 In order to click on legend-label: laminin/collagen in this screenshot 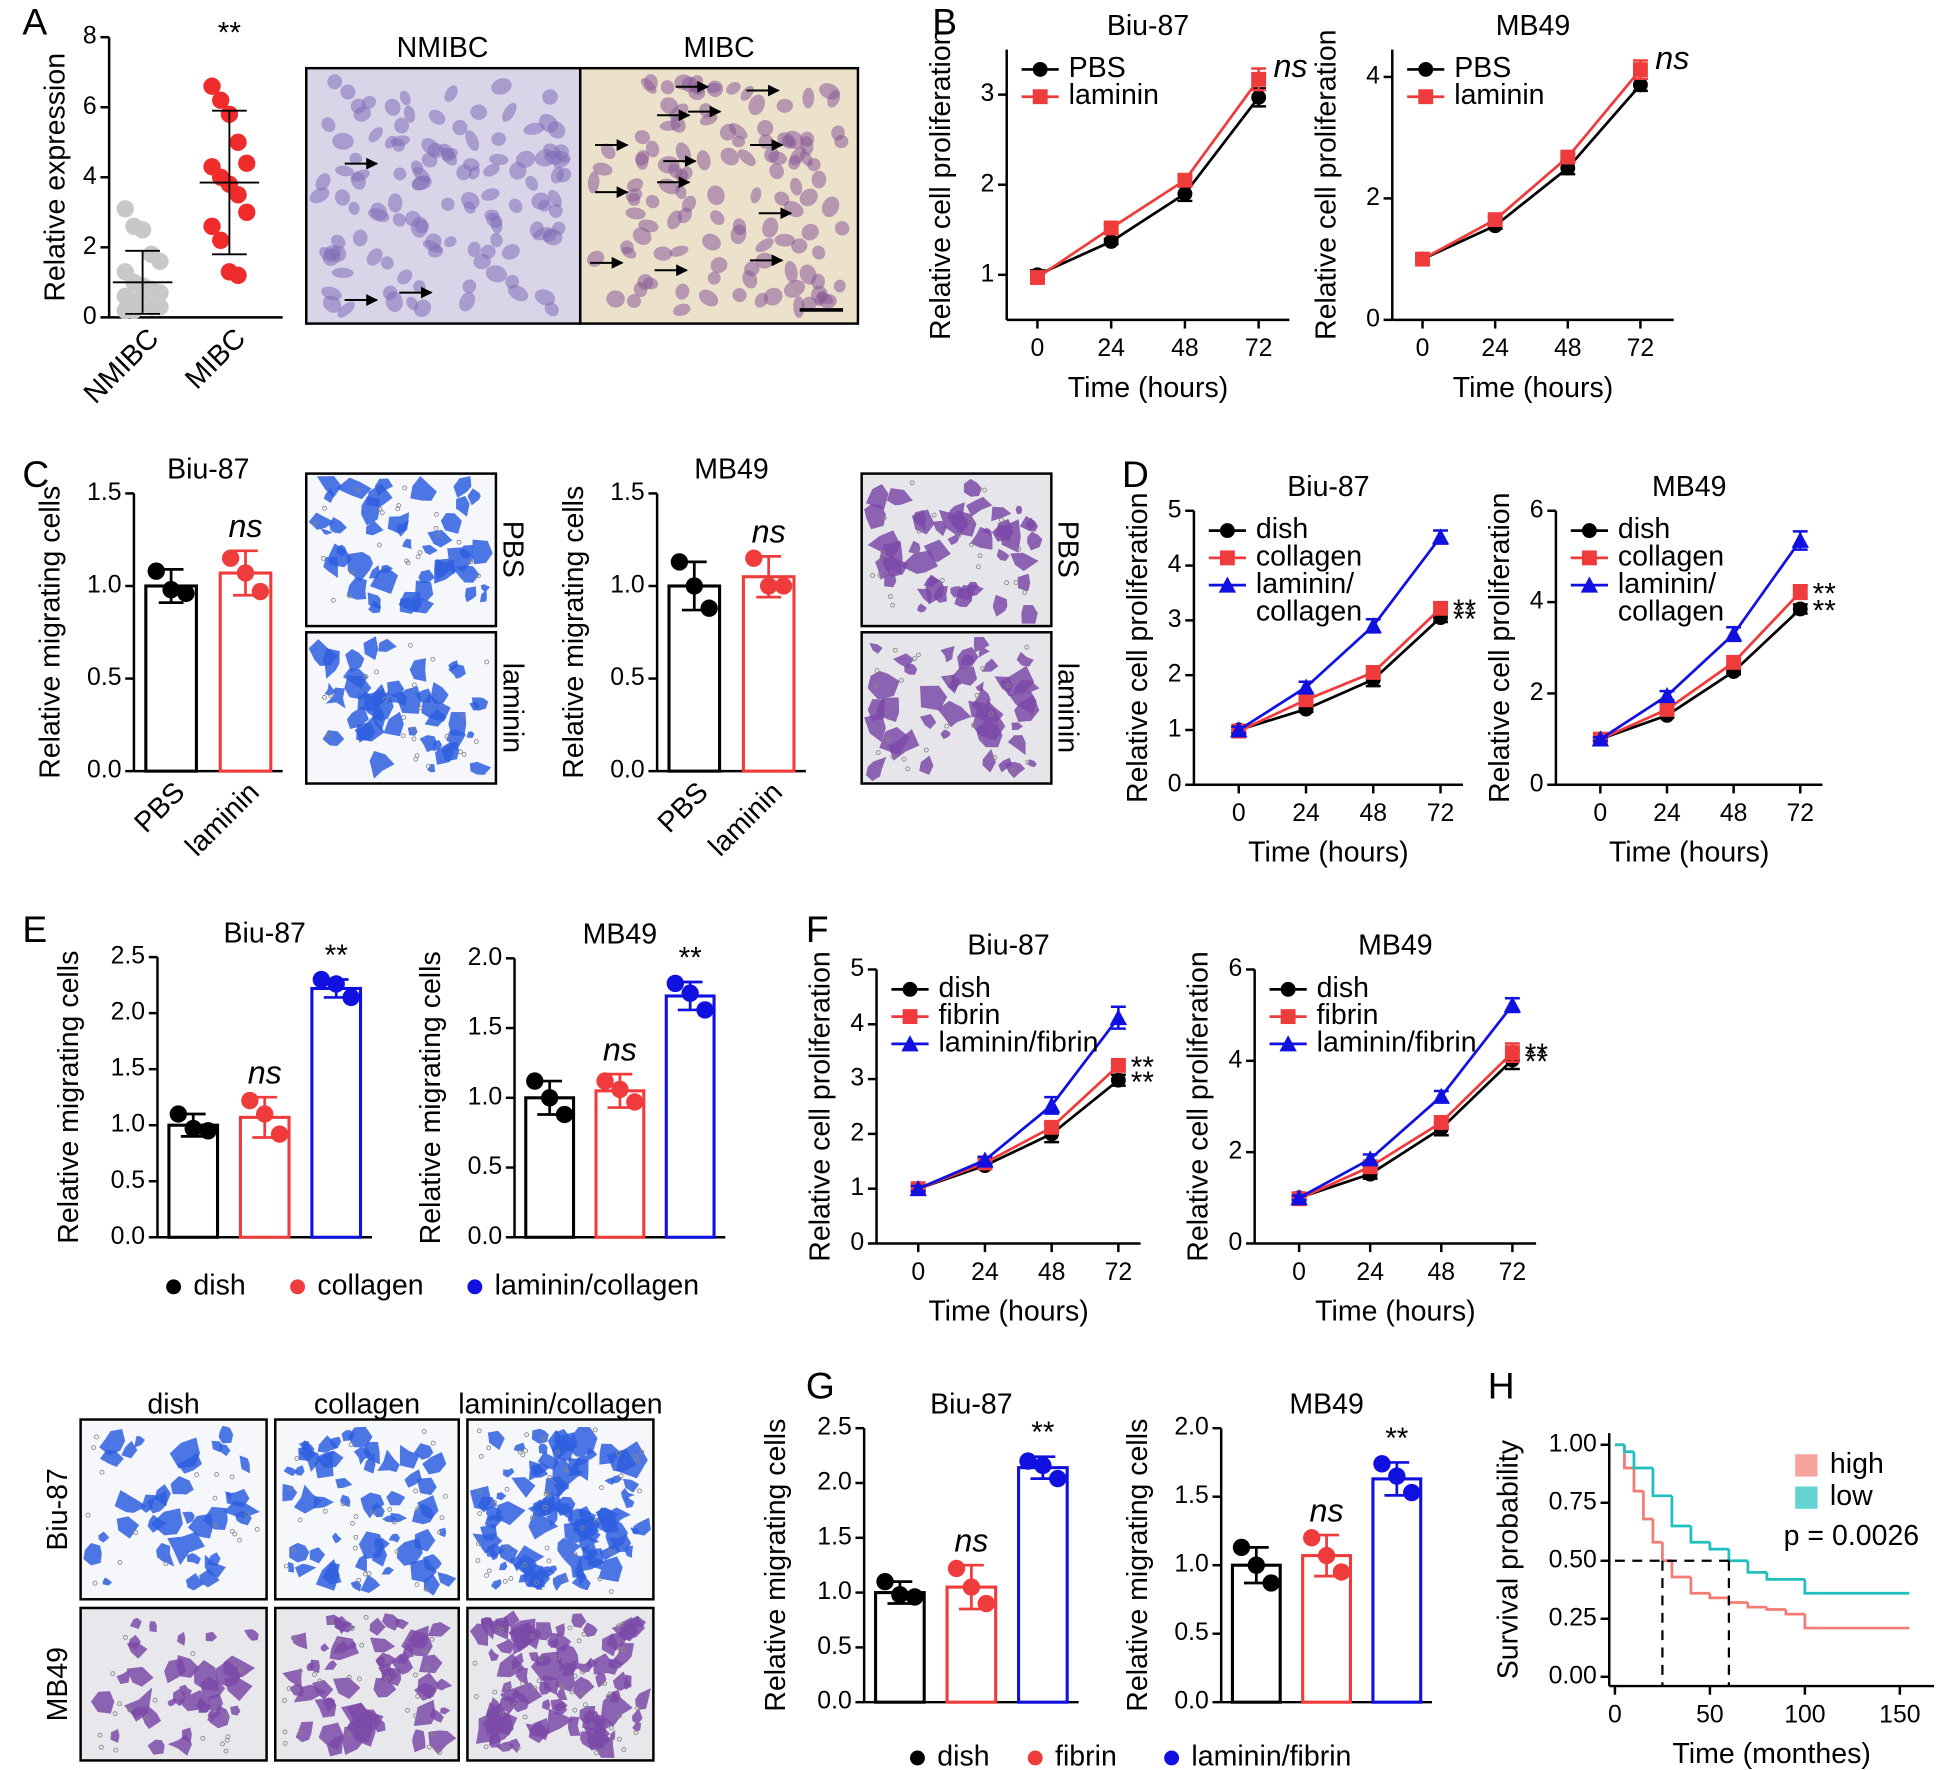, I will do `click(597, 1285)`.